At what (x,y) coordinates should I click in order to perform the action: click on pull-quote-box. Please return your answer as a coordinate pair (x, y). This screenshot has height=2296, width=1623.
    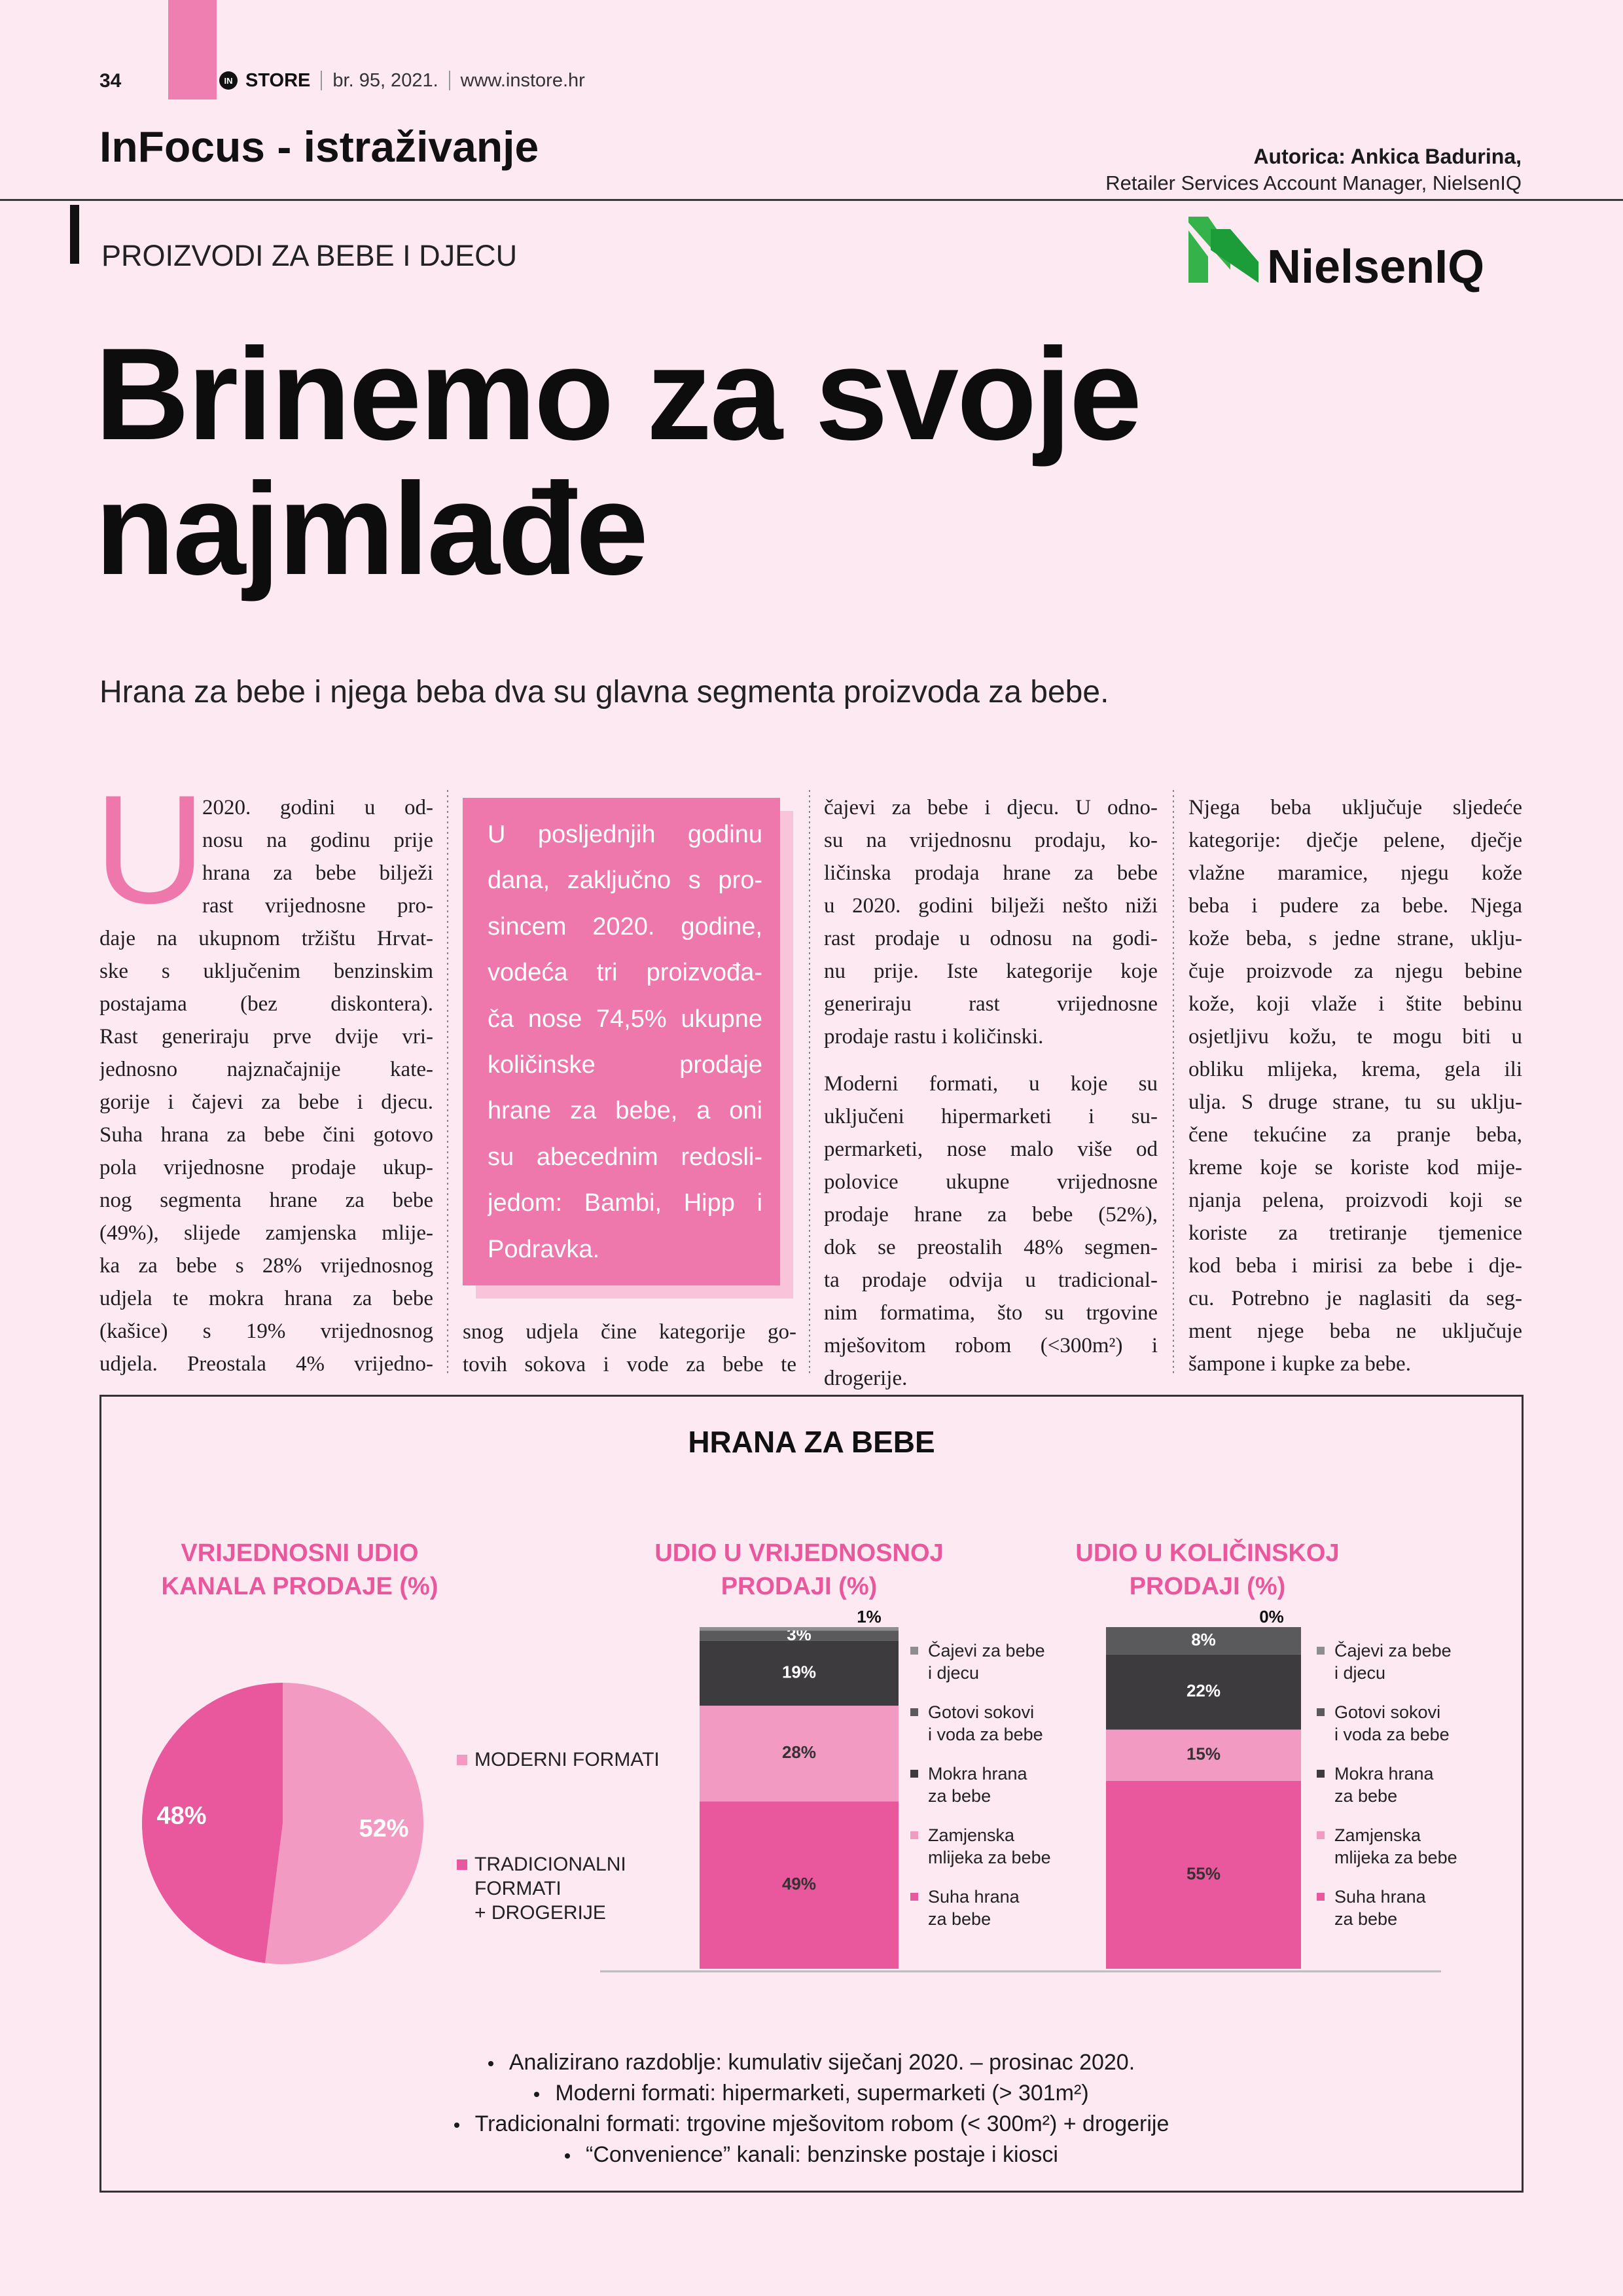
    Looking at the image, I should click on (621, 1041).